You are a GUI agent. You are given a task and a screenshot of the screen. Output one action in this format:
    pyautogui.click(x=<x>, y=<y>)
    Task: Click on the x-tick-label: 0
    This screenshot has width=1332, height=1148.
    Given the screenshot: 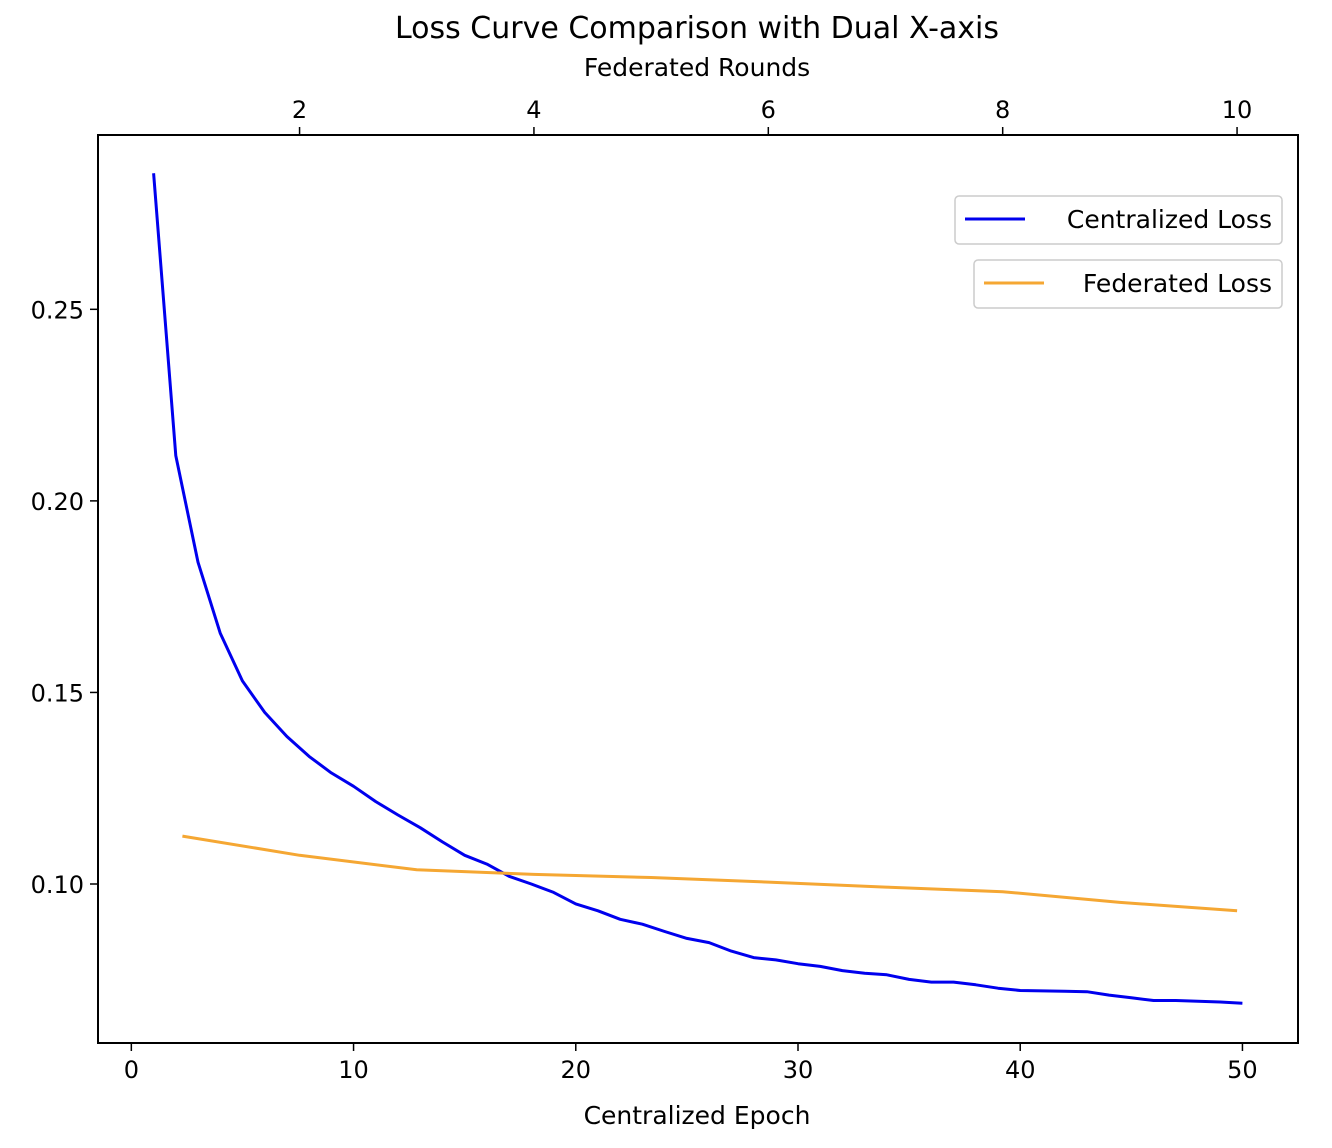 What is the action you would take?
    pyautogui.click(x=131, y=1070)
    